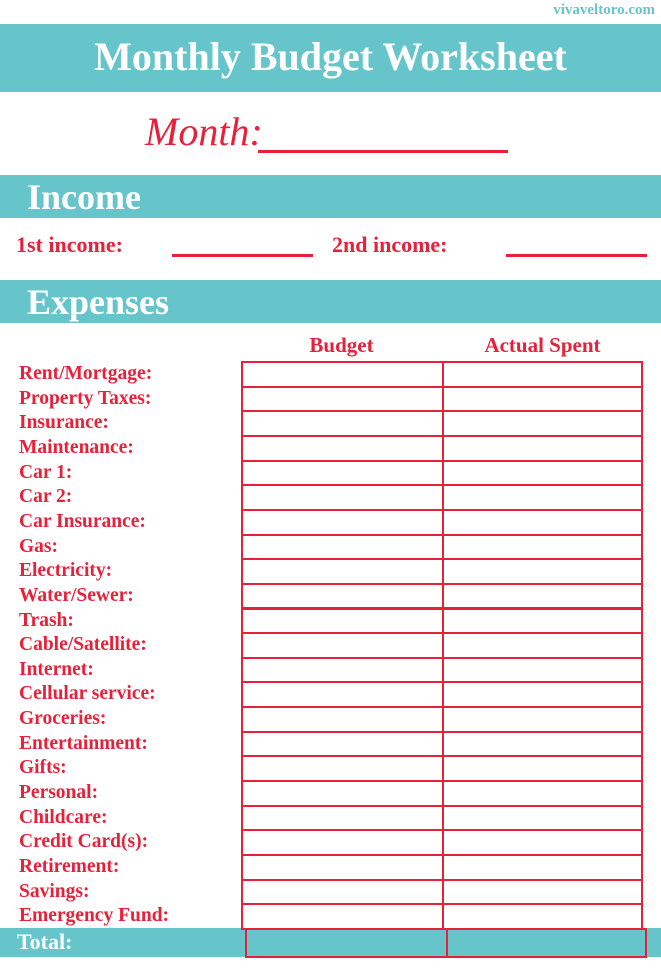  I want to click on expense-label: Insurance:, so click(64, 423).